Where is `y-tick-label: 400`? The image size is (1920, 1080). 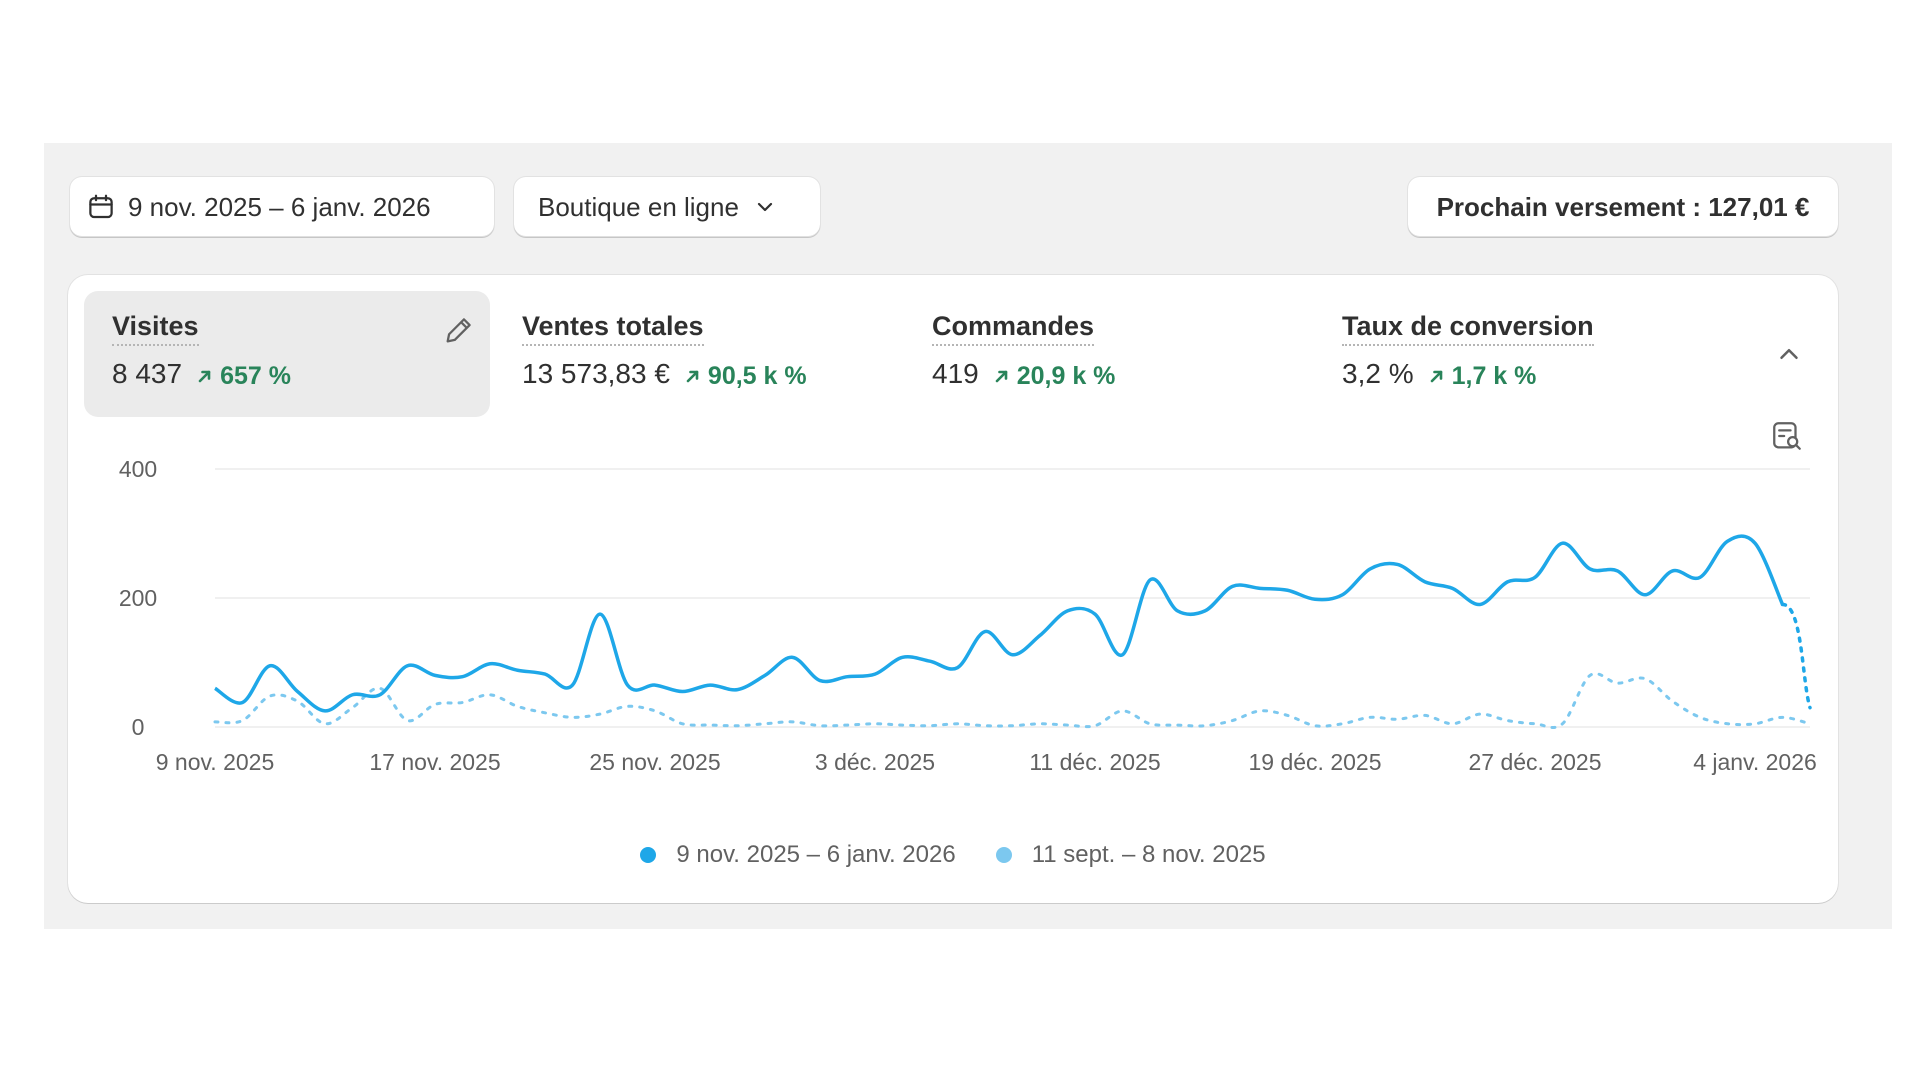
y-tick-label: 400 is located at coordinates (138, 469).